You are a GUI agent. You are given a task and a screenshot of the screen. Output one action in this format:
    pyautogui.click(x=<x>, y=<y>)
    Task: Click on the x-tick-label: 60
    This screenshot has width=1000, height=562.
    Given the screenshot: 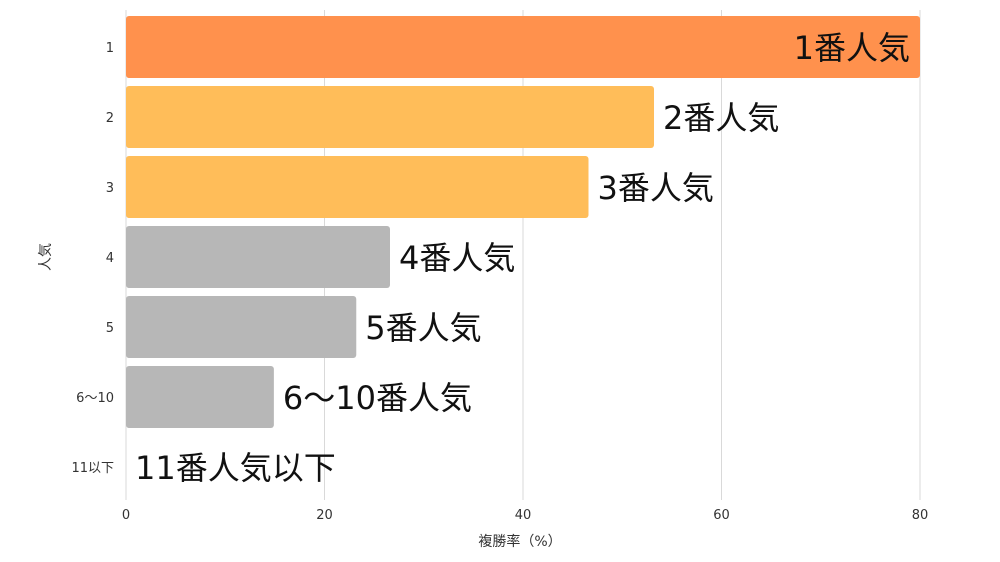 What is the action you would take?
    pyautogui.click(x=721, y=515)
    